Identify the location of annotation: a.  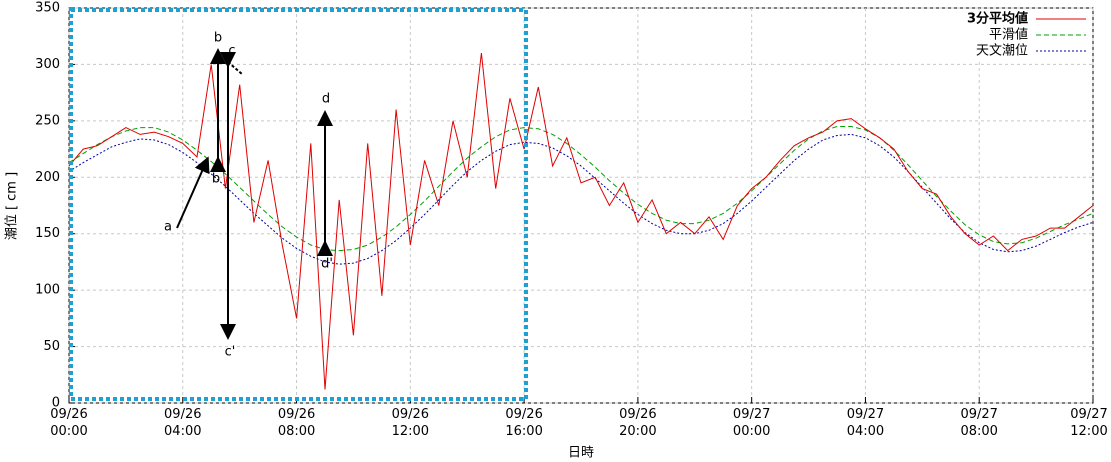
(168, 227).